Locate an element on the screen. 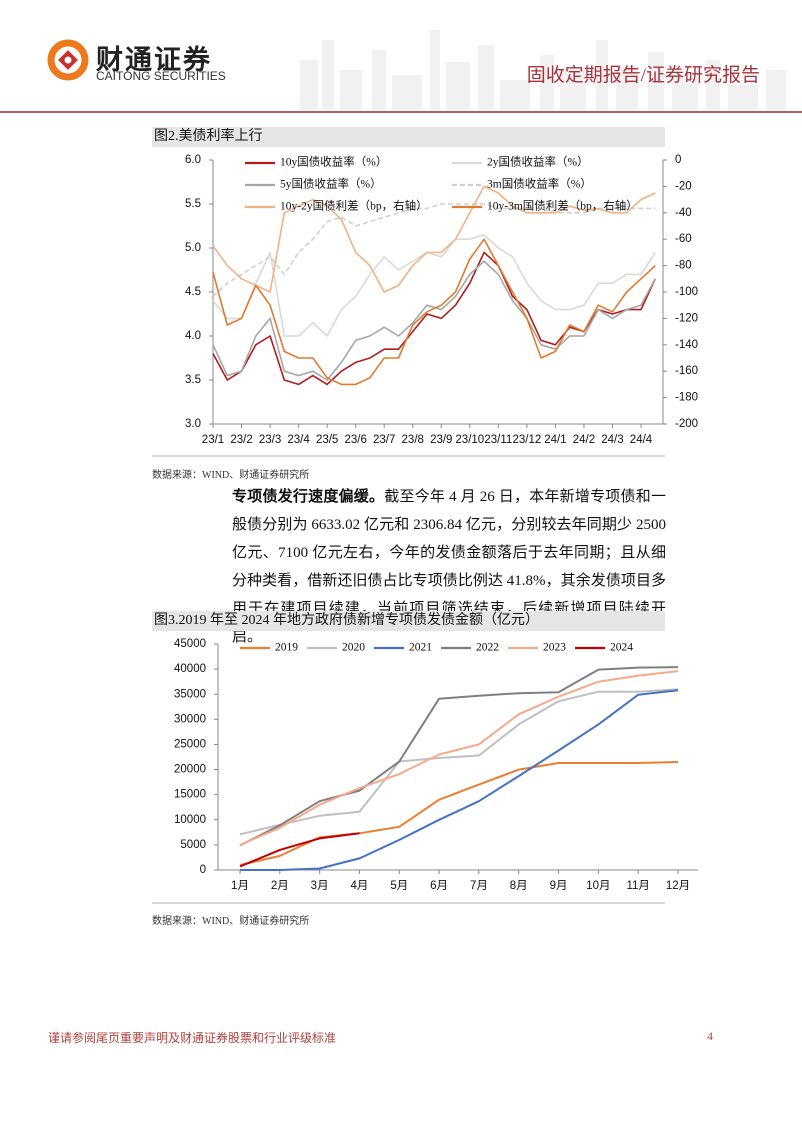  x-tick-label: 12月 is located at coordinates (678, 886).